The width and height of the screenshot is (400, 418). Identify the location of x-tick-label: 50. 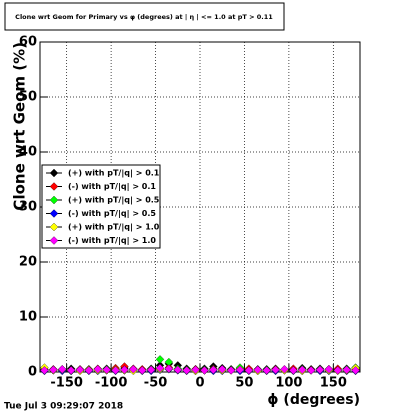
(244, 383).